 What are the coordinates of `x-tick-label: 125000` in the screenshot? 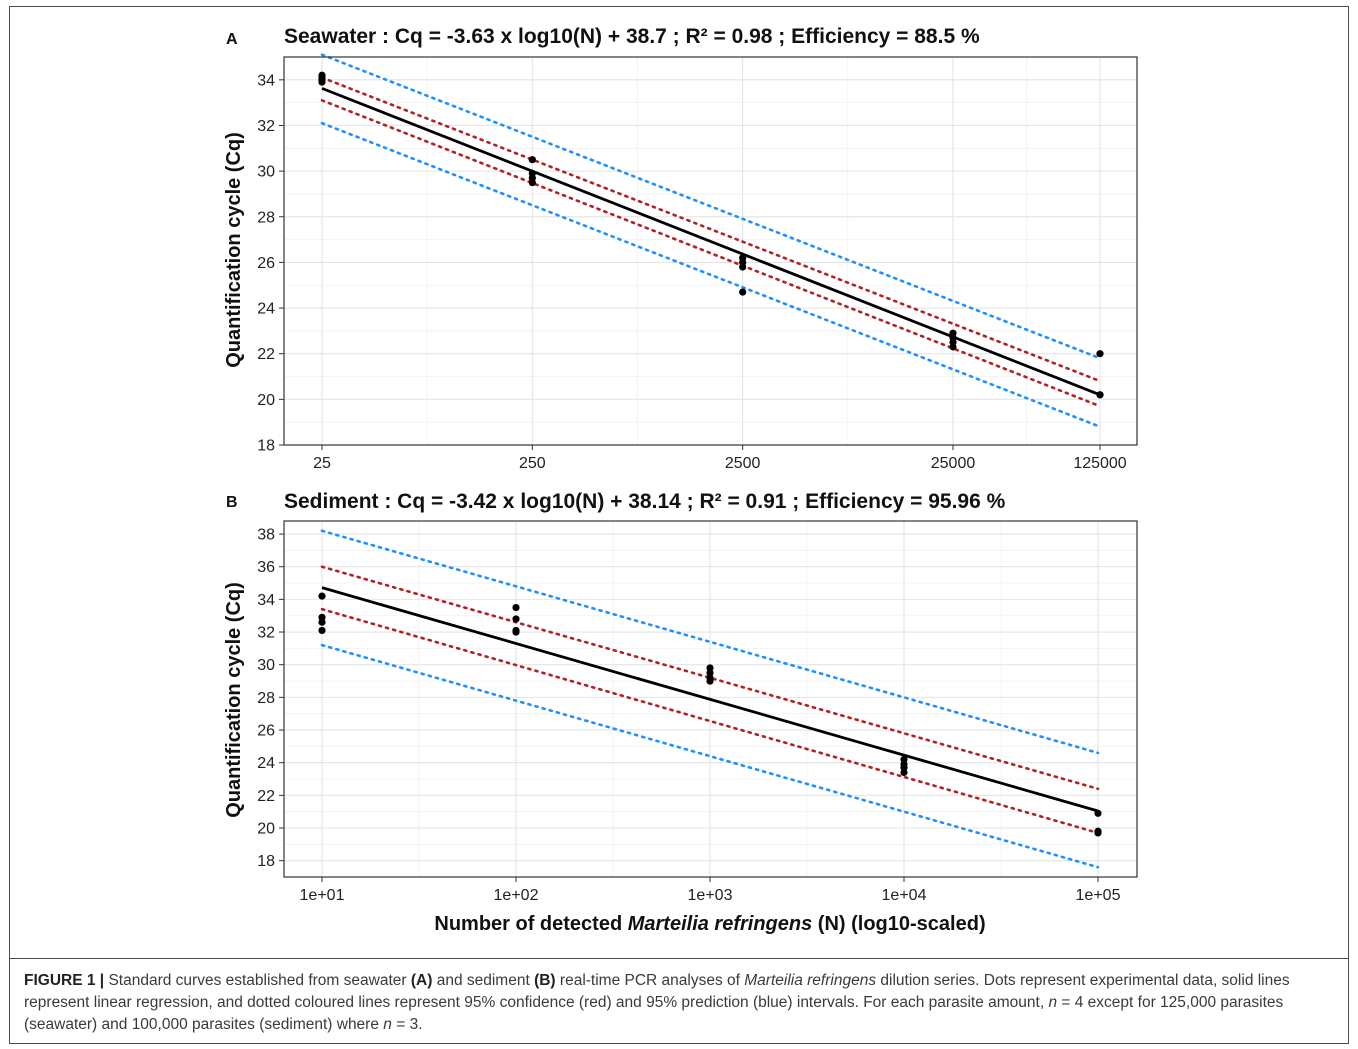 It's located at (1099, 463).